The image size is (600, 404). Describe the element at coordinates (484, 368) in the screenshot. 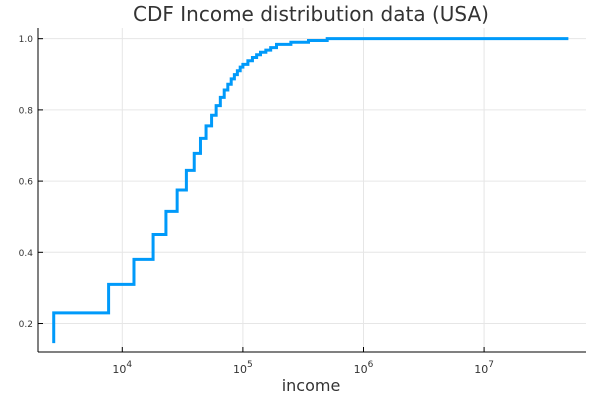

I see `x-tick-label: 10⁷` at that location.